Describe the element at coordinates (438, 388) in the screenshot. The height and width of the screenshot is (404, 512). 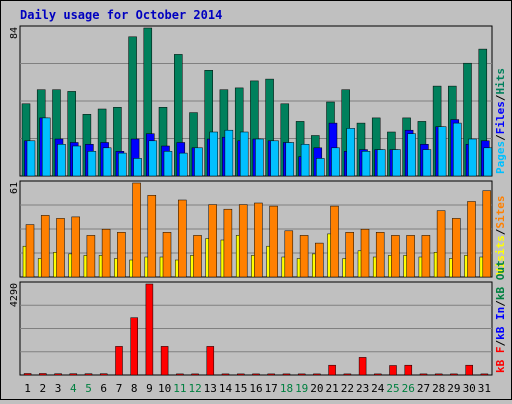
I see `x-tick-label: 28` at that location.